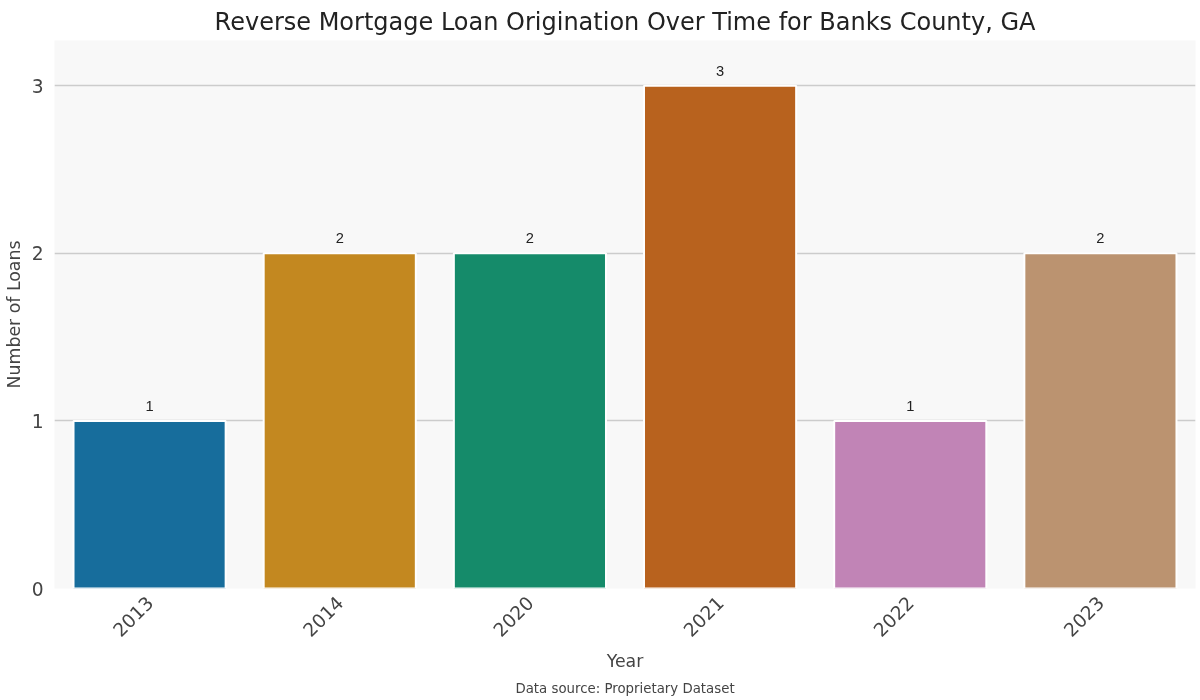 The image size is (1200, 700). Describe the element at coordinates (625, 660) in the screenshot. I see `x-axis-title: Year` at that location.